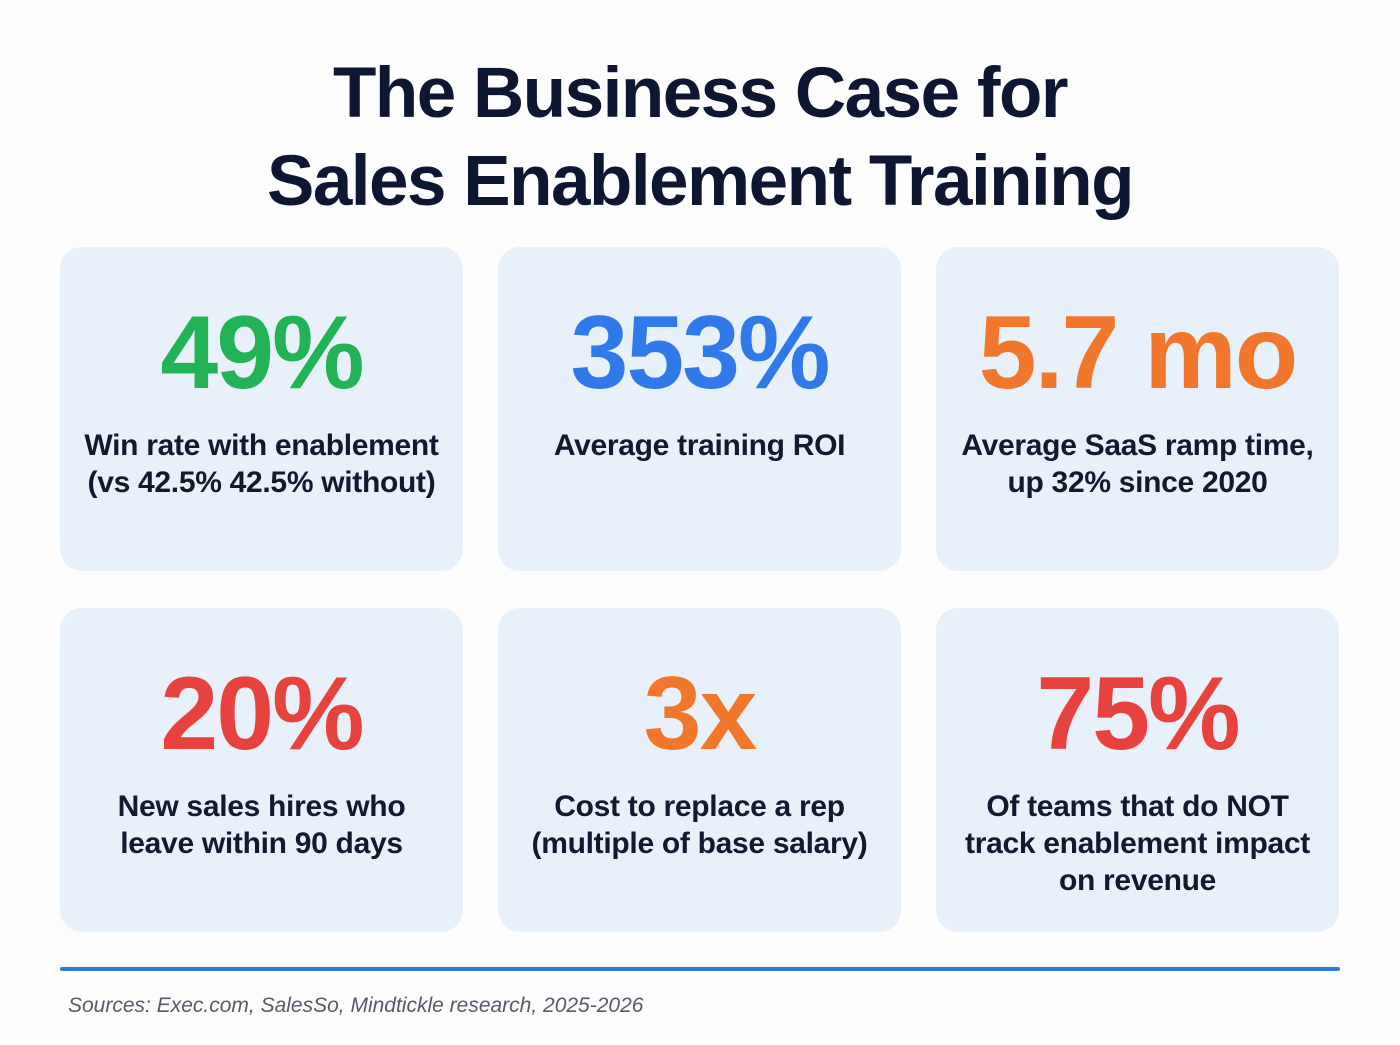  Describe the element at coordinates (700, 714) in the screenshot. I see `stat-value: 3x` at that location.